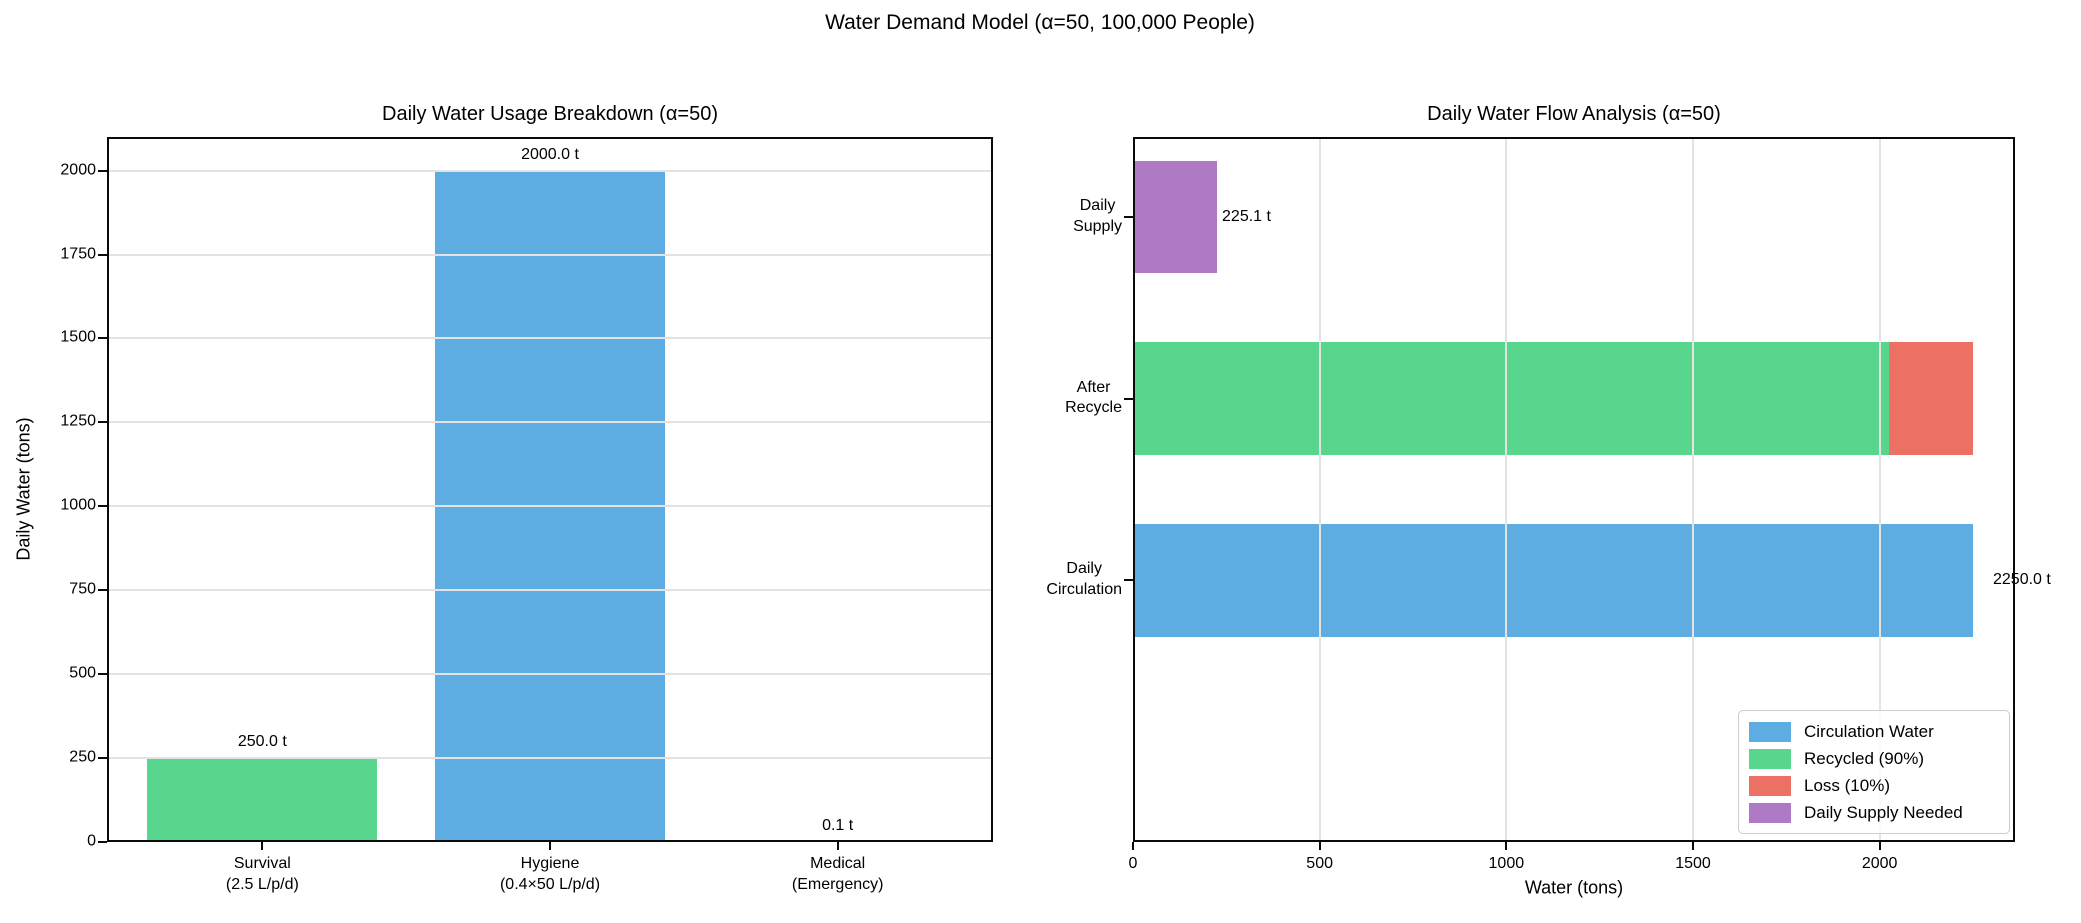  What do you see at coordinates (82, 673) in the screenshot?
I see `y-tick-label: 500` at bounding box center [82, 673].